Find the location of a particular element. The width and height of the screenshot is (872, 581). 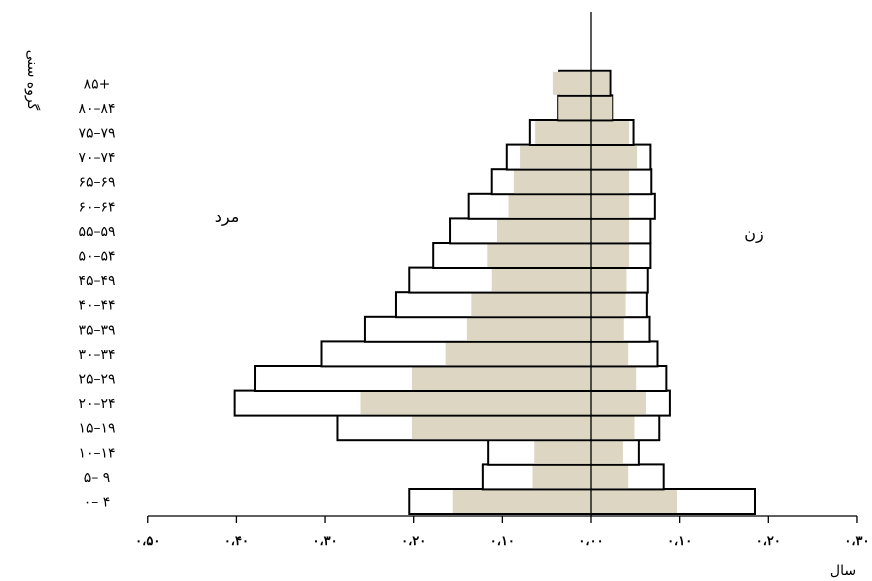

annotation-female: زن is located at coordinates (753, 234).